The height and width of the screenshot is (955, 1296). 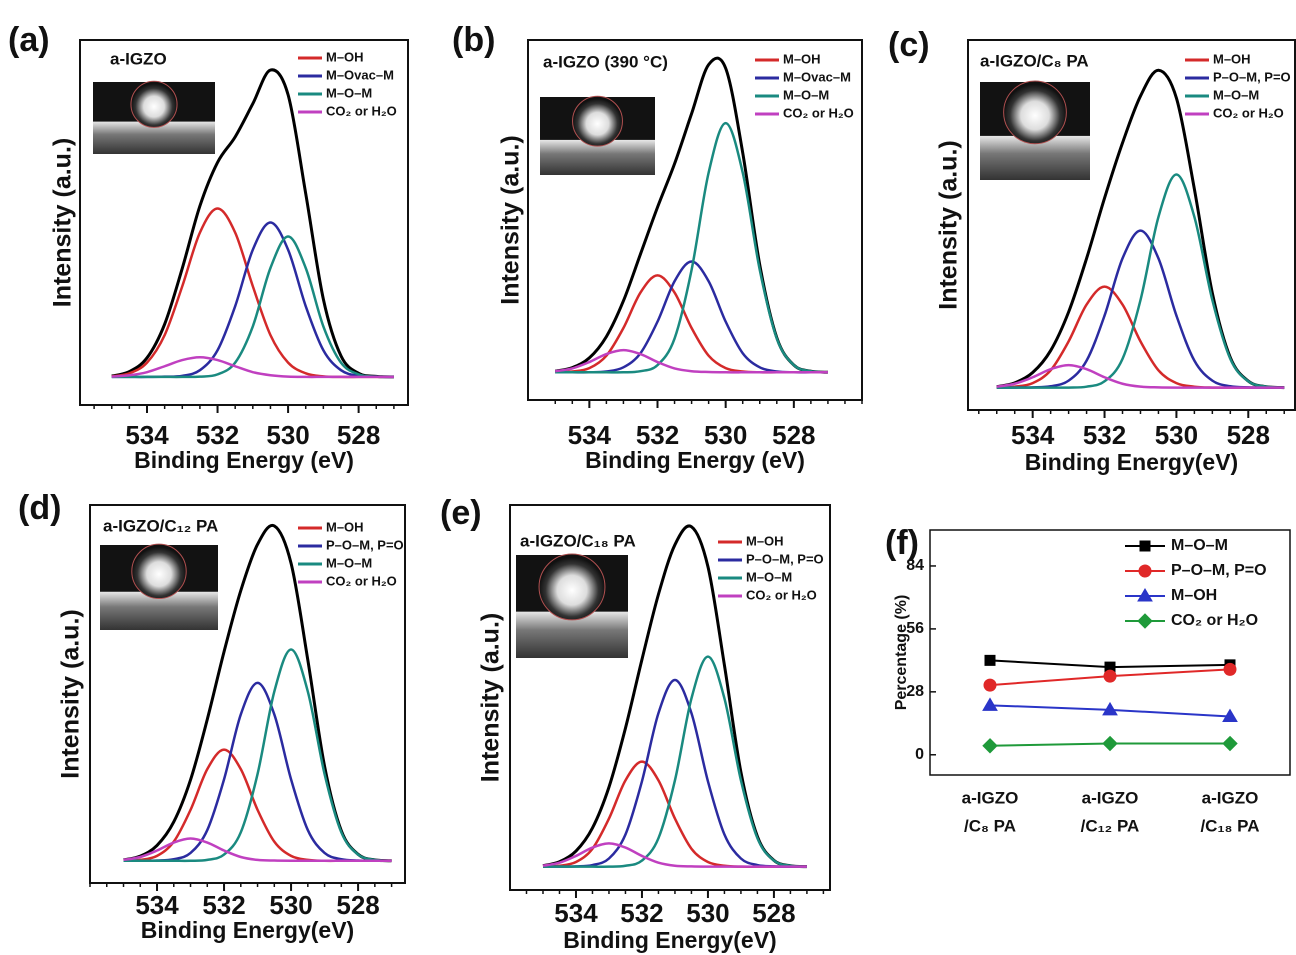 I want to click on legend-label: M–Ovac–M, so click(x=360, y=74).